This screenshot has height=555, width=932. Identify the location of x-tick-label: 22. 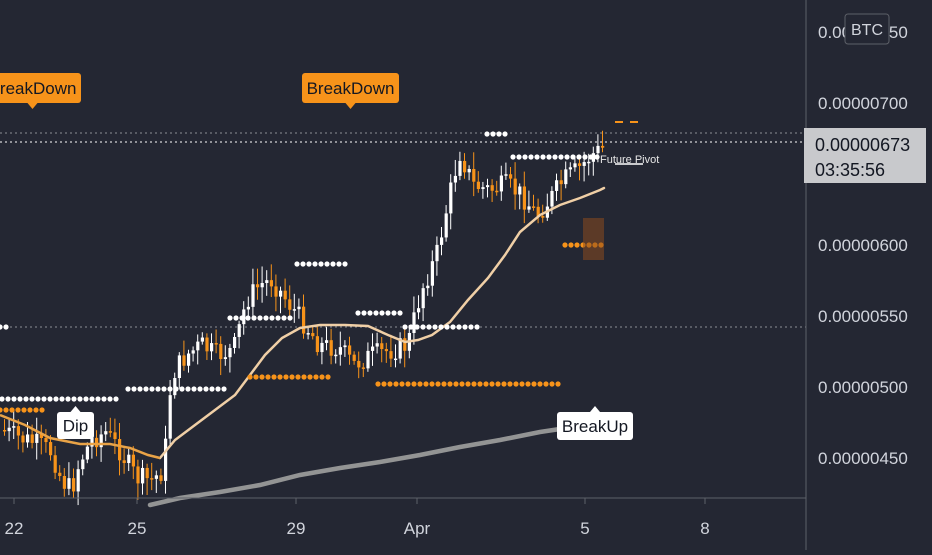
(14, 528).